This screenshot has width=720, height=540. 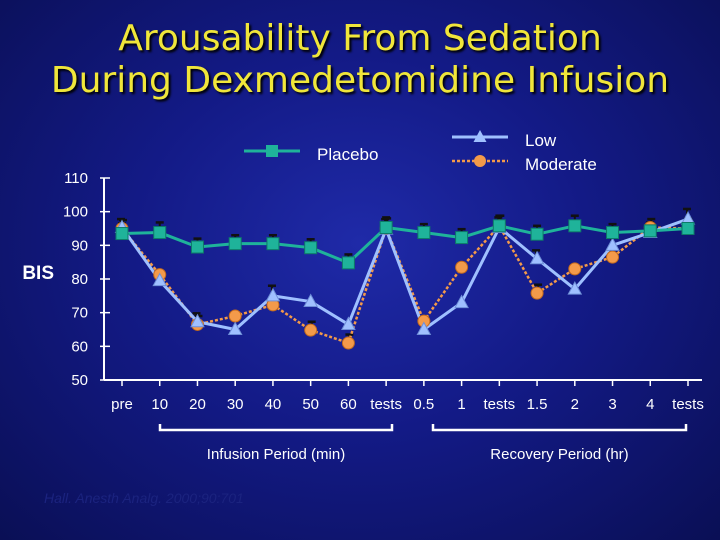 I want to click on legend-label-low: Low, so click(x=541, y=140).